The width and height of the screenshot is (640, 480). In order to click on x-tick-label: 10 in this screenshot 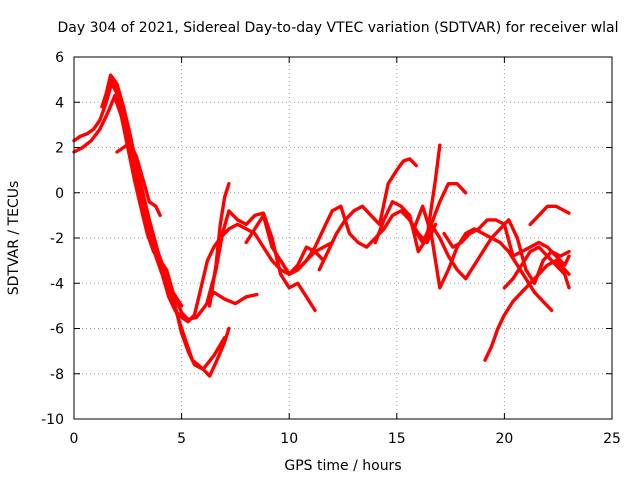, I will do `click(289, 439)`.